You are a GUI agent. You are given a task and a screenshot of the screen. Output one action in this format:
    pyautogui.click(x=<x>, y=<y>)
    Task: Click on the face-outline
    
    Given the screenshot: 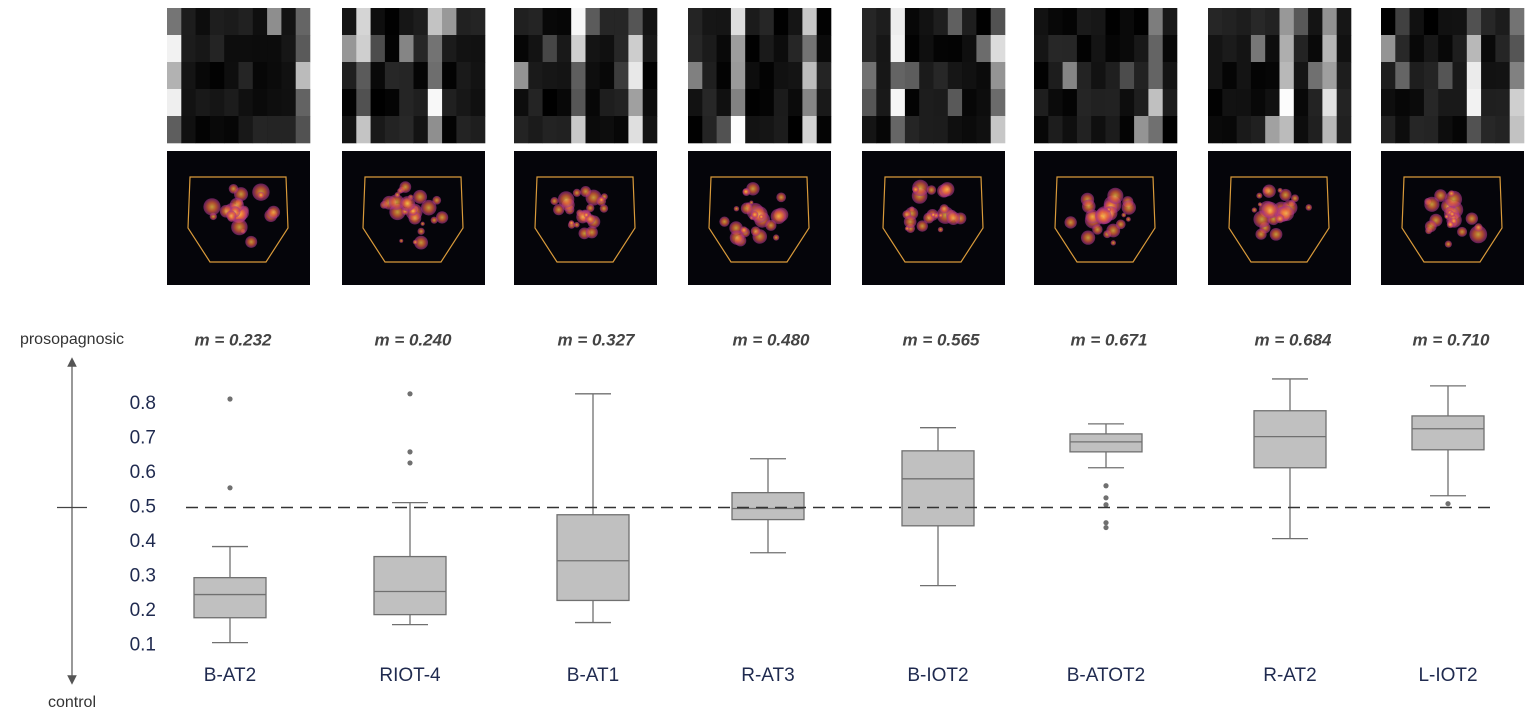 What is the action you would take?
    pyautogui.click(x=1279, y=219)
    